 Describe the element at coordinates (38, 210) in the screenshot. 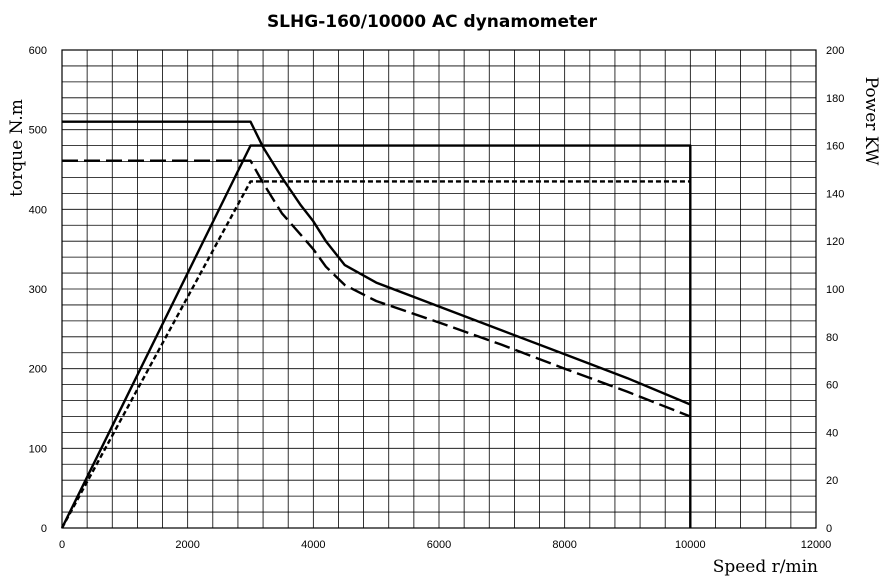

I see `y-left-tick-label: 400` at that location.